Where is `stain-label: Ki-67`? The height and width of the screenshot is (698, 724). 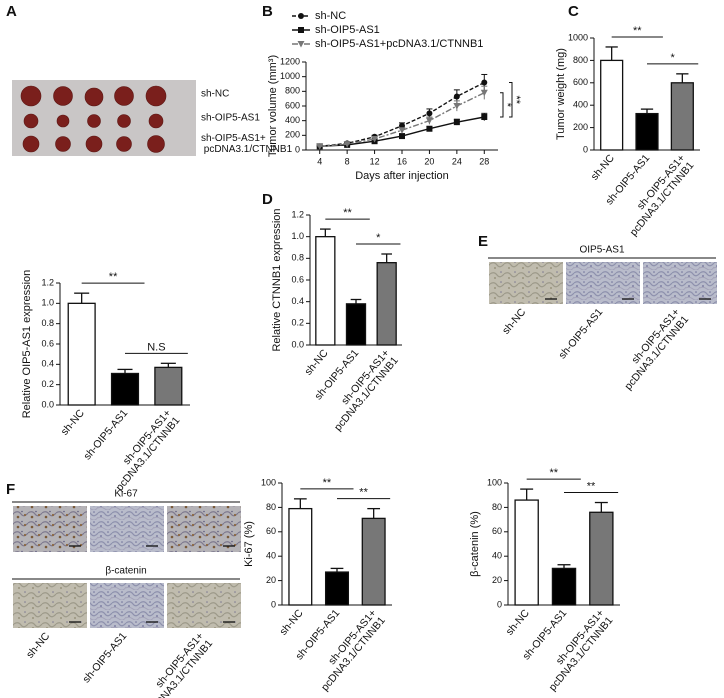
stain-label: Ki-67 is located at coordinates (126, 494).